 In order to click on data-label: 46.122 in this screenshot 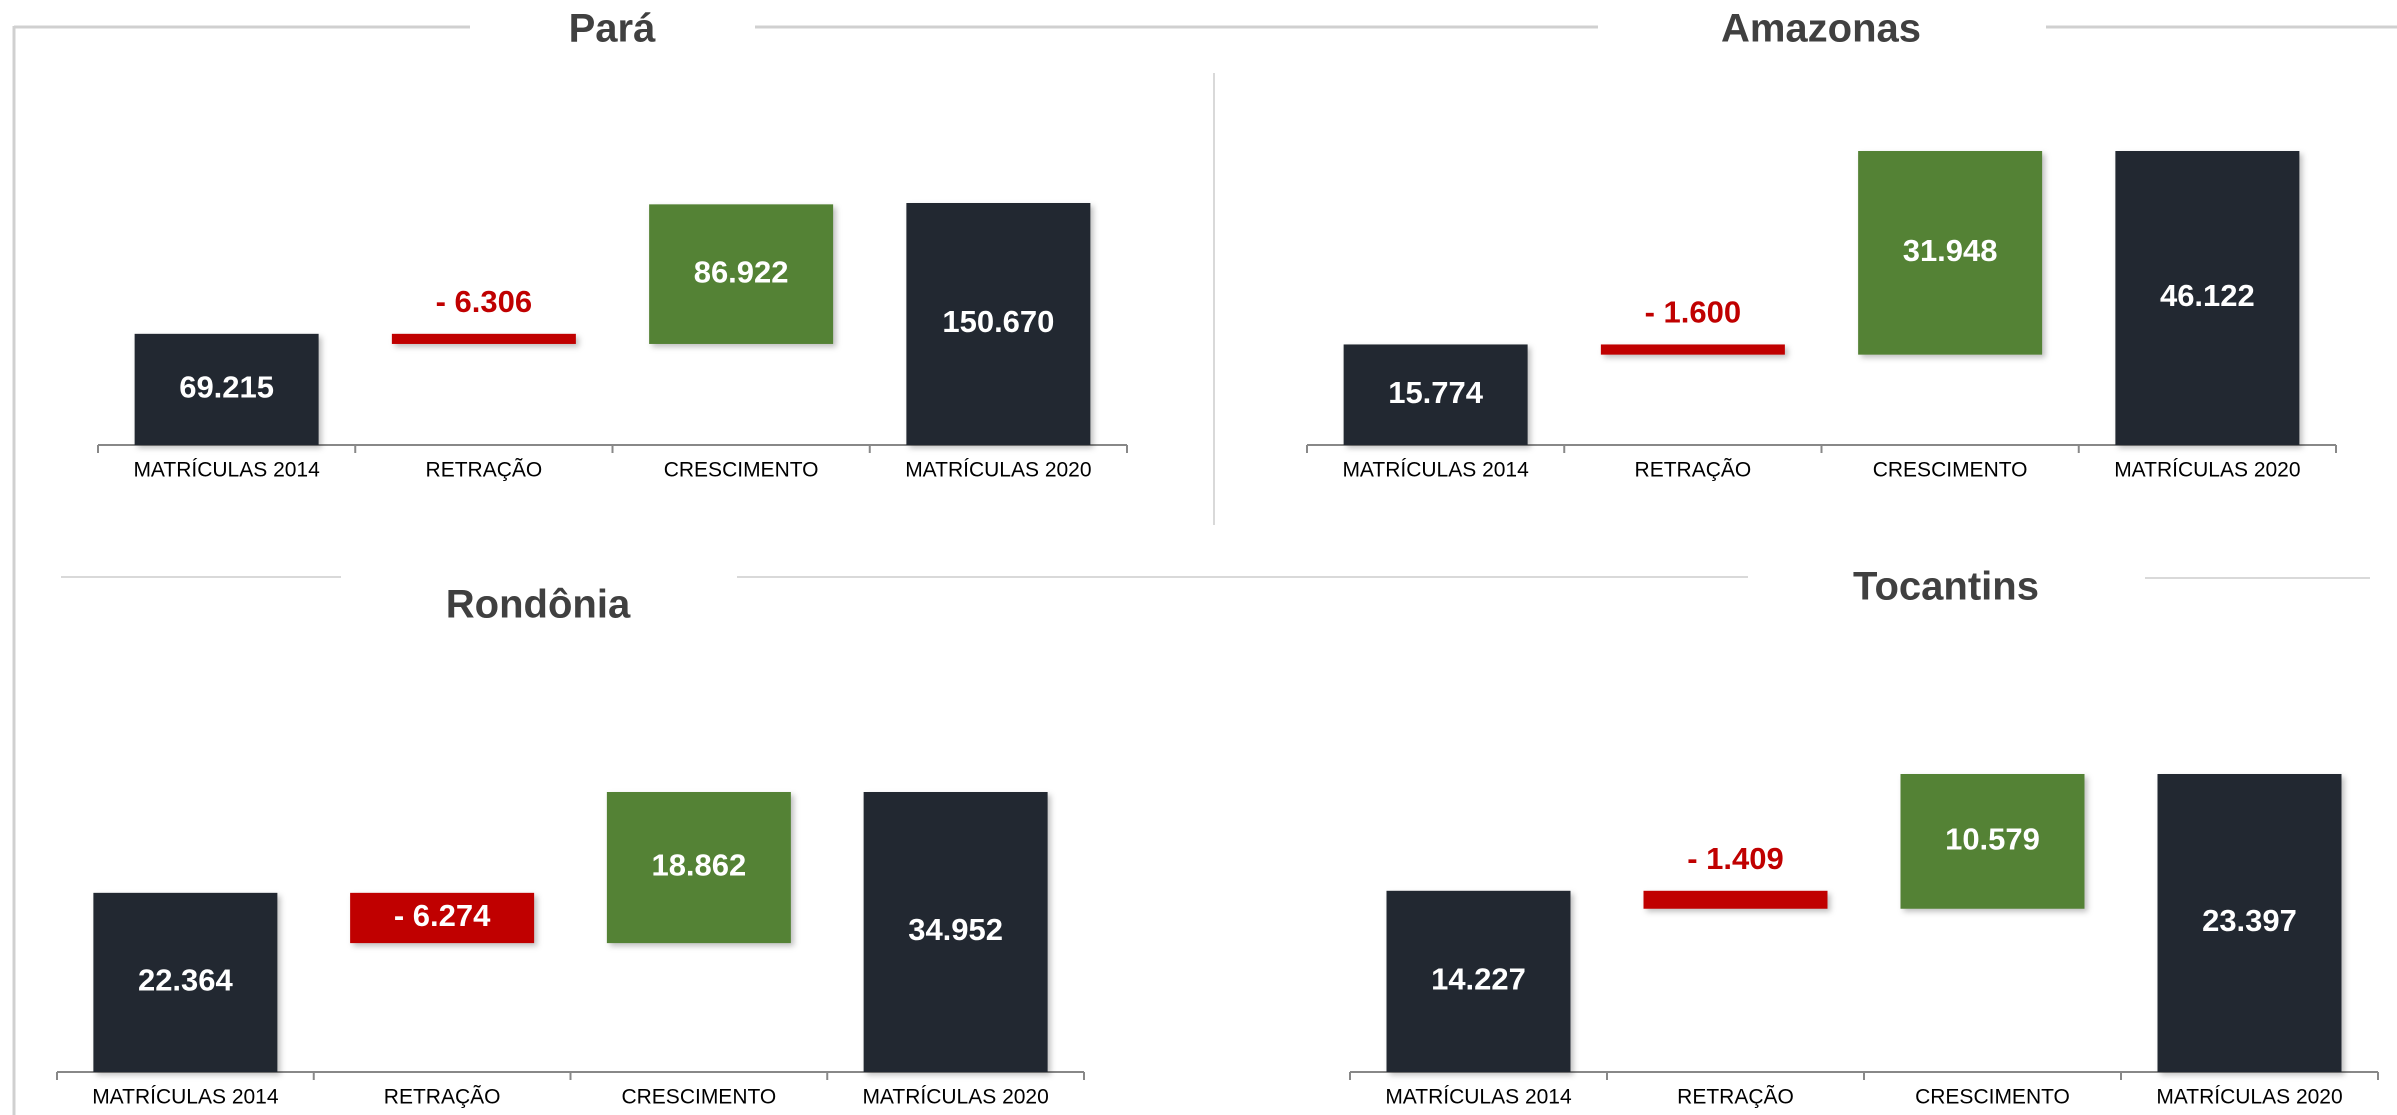, I will do `click(2207, 295)`.